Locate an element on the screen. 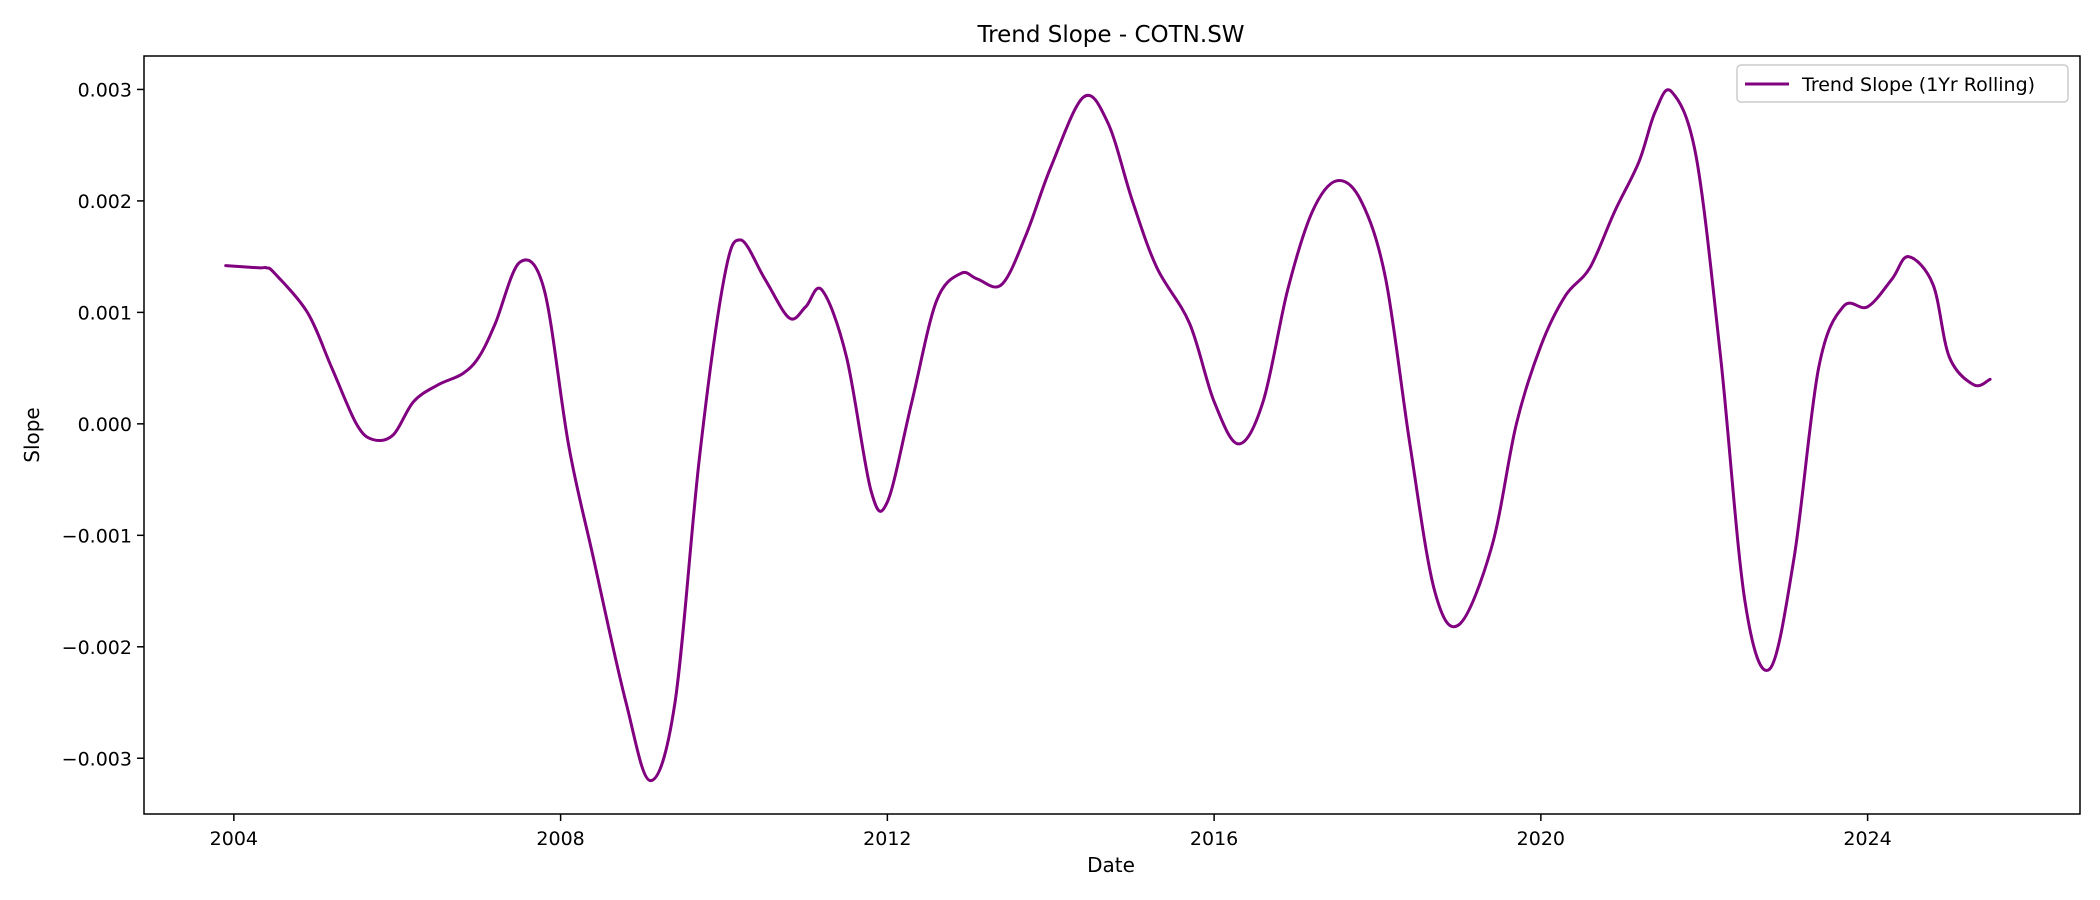  y-tick-label: −0.001 is located at coordinates (97, 536).